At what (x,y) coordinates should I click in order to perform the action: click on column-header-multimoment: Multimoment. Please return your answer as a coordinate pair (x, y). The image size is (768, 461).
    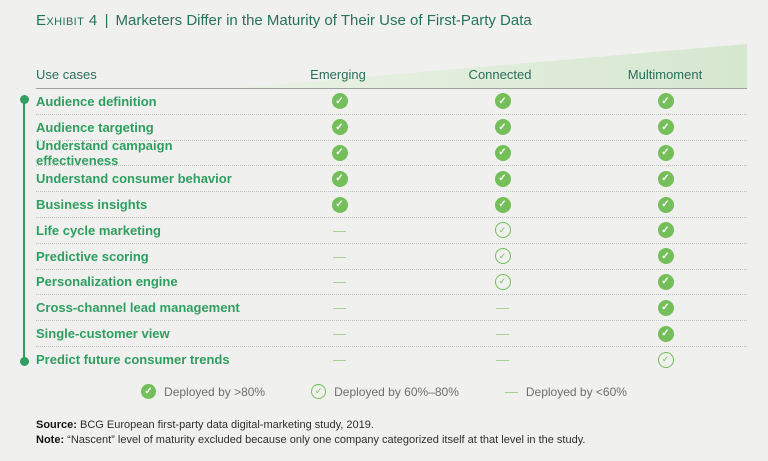
    Looking at the image, I should click on (665, 74).